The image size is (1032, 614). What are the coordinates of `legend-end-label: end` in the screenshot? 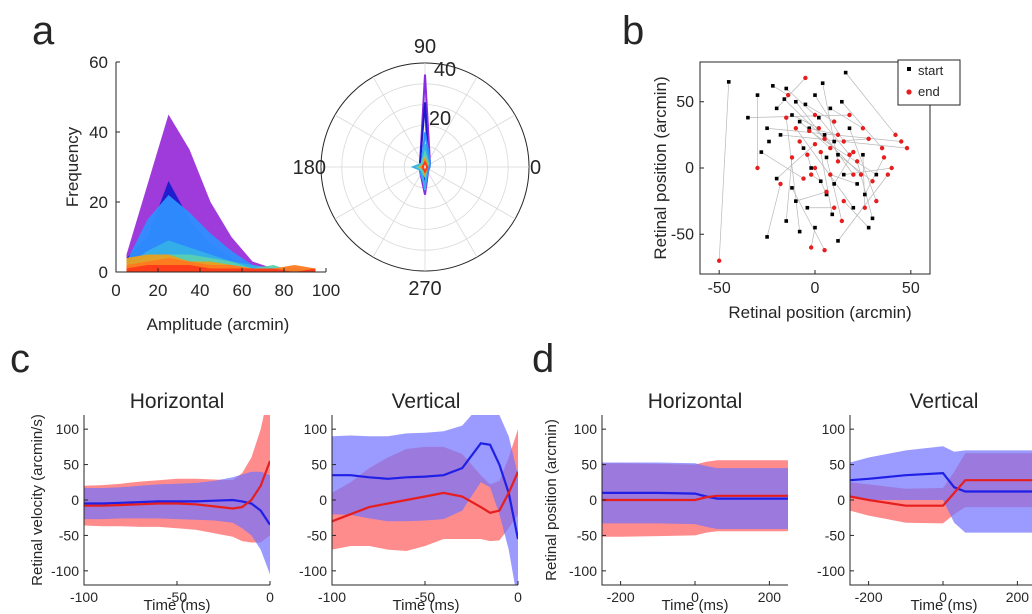 It's located at (929, 91).